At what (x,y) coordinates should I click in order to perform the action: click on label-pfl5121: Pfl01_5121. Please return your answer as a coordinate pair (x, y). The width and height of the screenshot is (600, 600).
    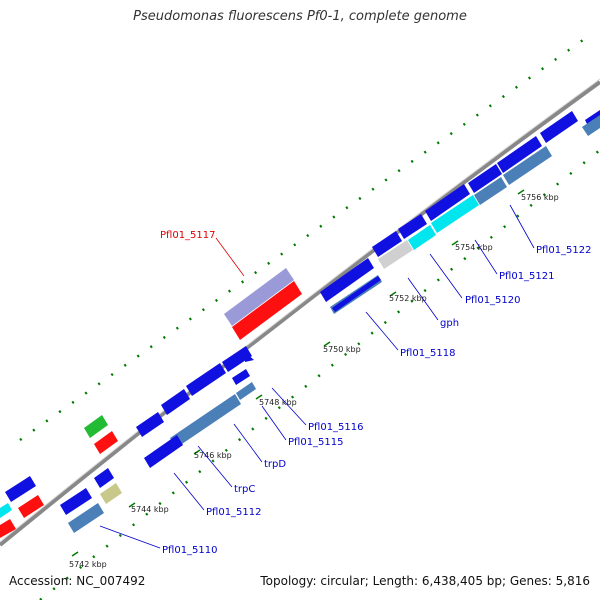
    Looking at the image, I should click on (527, 276).